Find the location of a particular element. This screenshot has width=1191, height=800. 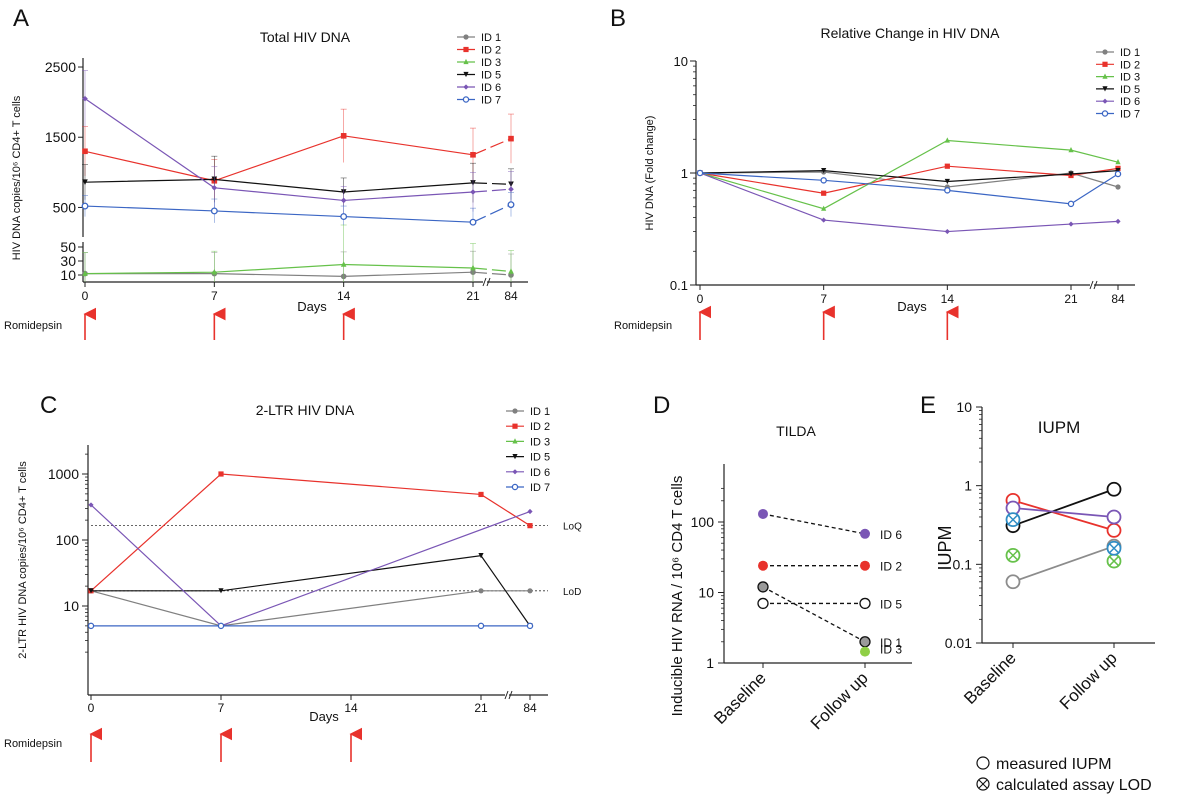

panel-letter-a: A is located at coordinates (21, 18).